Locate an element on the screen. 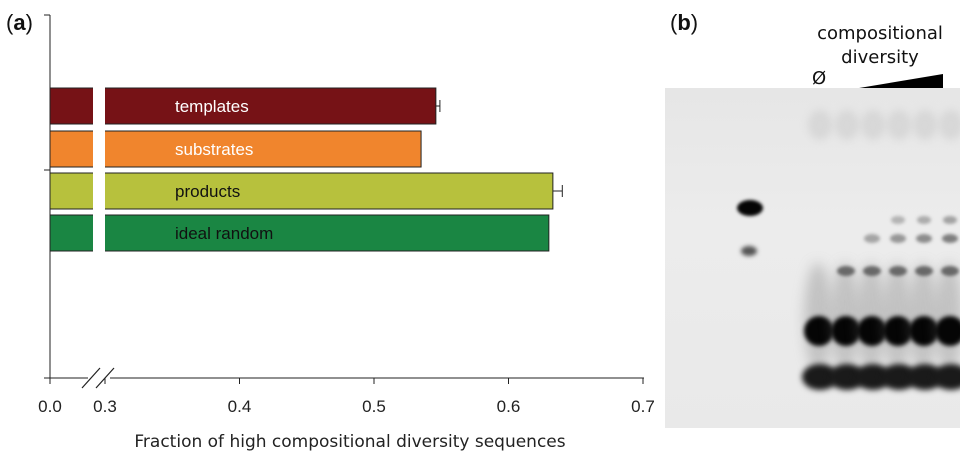  axis-break-mark is located at coordinates (91, 378).